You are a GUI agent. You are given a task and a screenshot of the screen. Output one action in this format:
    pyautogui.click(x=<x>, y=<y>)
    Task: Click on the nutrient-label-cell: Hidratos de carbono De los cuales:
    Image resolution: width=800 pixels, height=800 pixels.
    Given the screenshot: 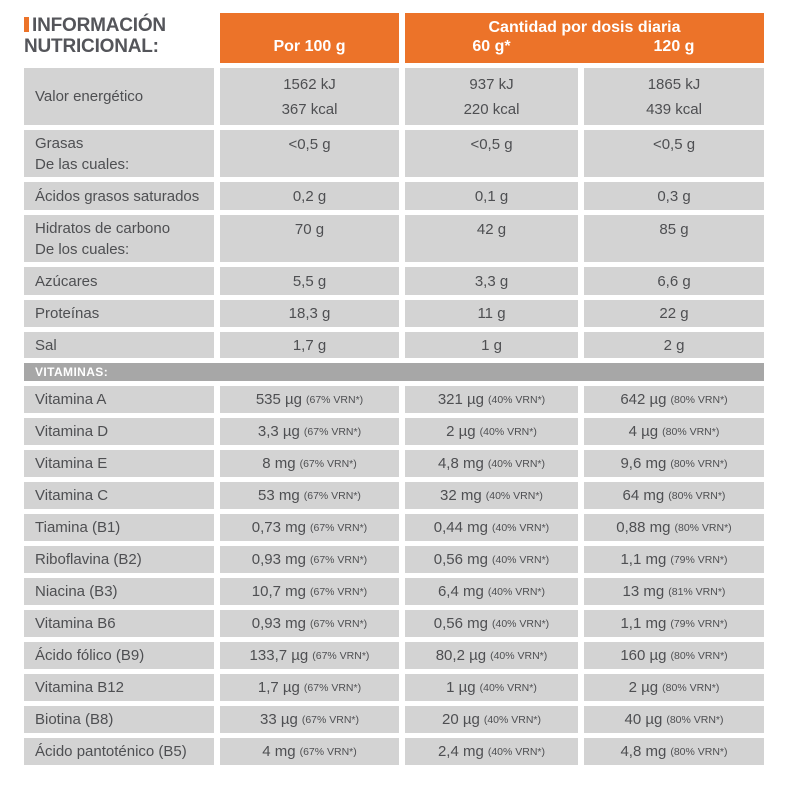 What is the action you would take?
    pyautogui.click(x=119, y=238)
    